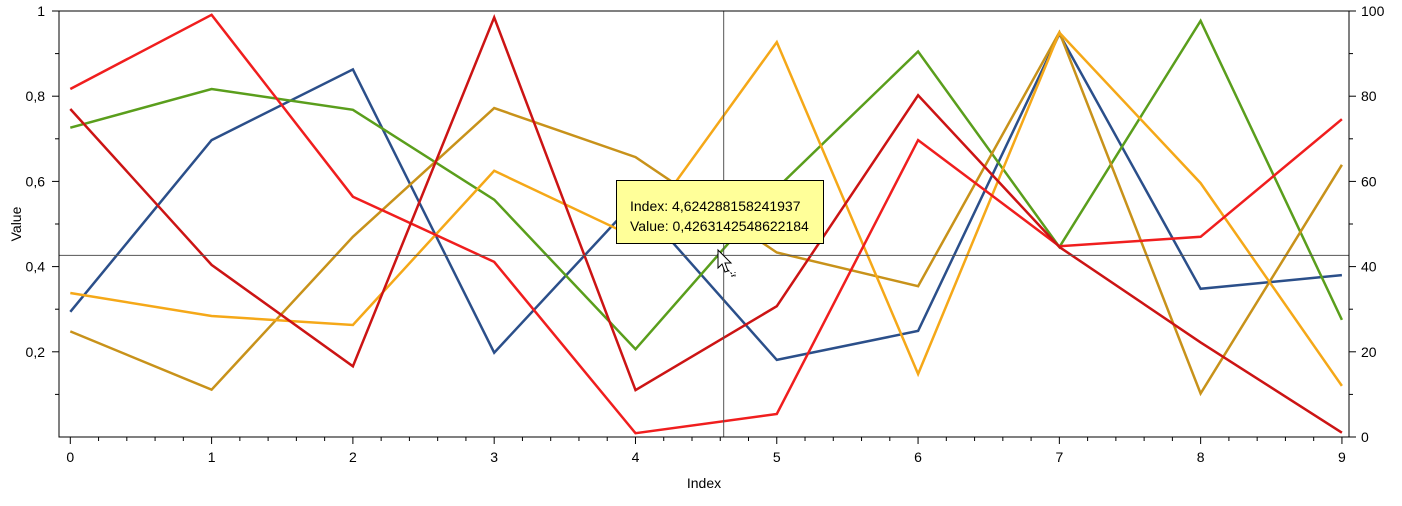  Describe the element at coordinates (1369, 352) in the screenshot. I see `y2-tick-label: 20` at that location.